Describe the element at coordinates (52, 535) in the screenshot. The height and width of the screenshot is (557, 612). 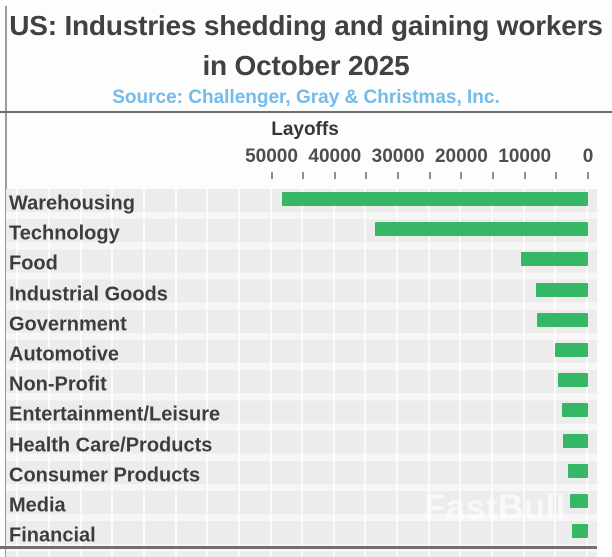
I see `category-label: Financial` at that location.